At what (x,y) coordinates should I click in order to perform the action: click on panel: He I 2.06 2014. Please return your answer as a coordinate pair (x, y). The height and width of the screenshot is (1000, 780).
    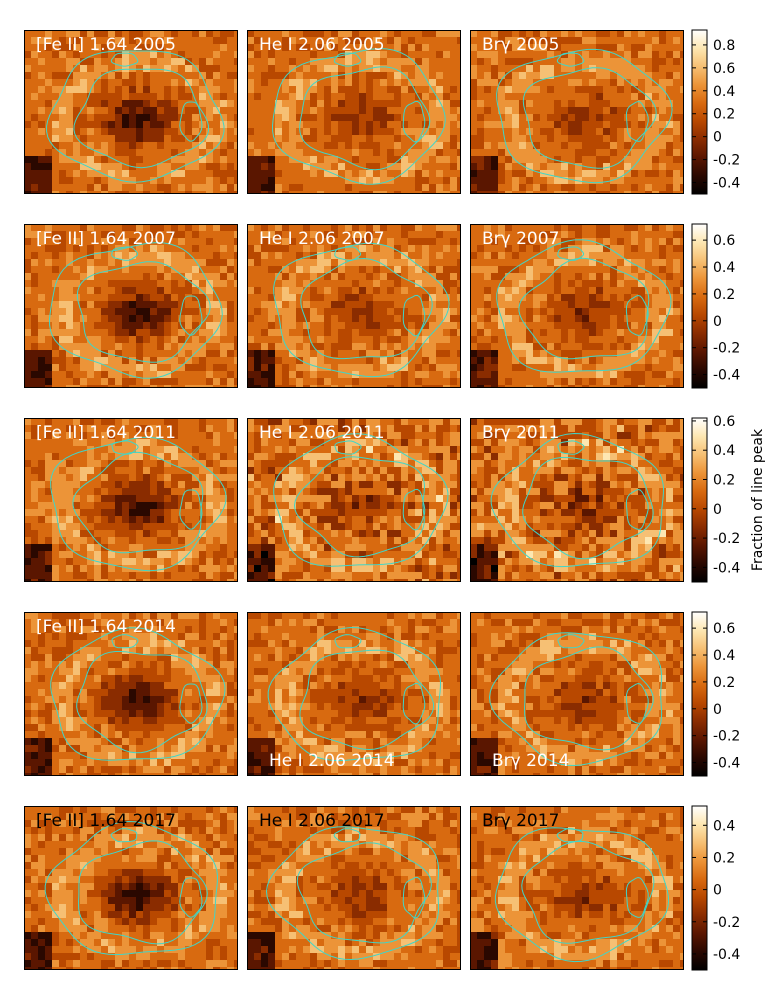
    Looking at the image, I should click on (354, 694).